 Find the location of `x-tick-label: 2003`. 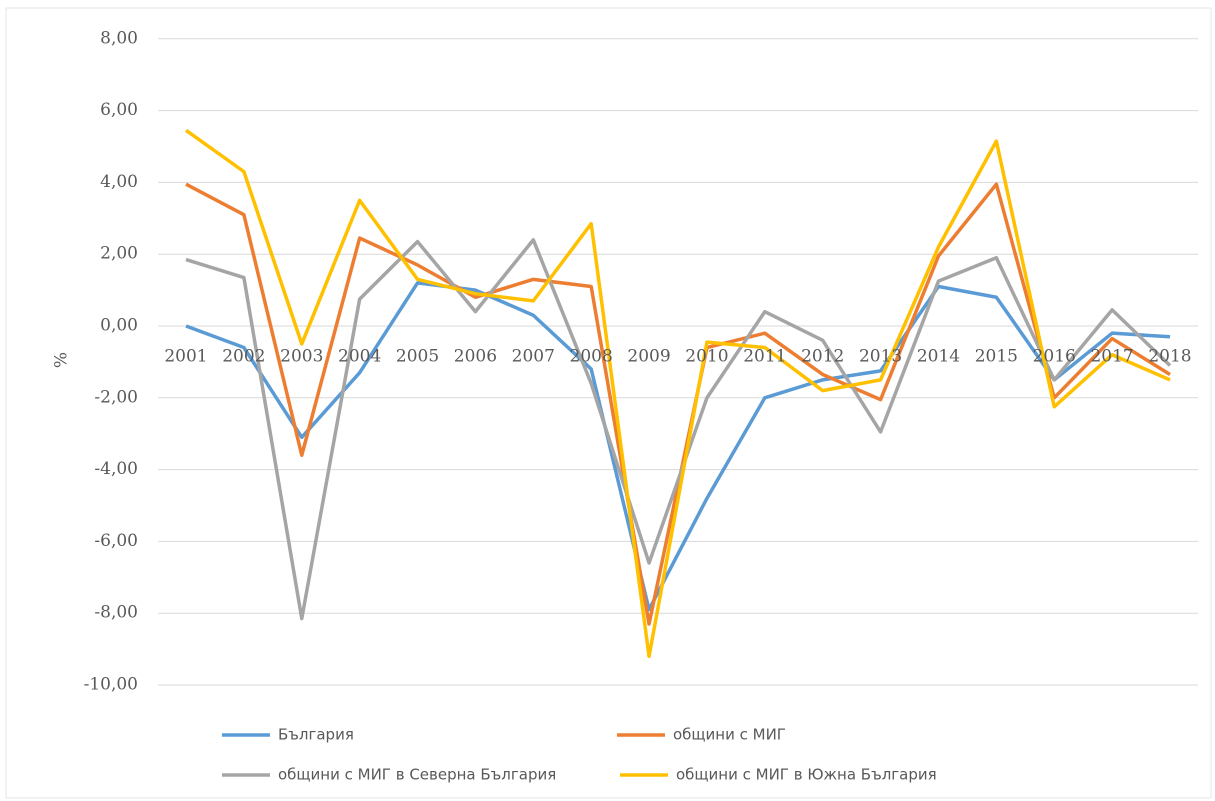

x-tick-label: 2003 is located at coordinates (301, 357).